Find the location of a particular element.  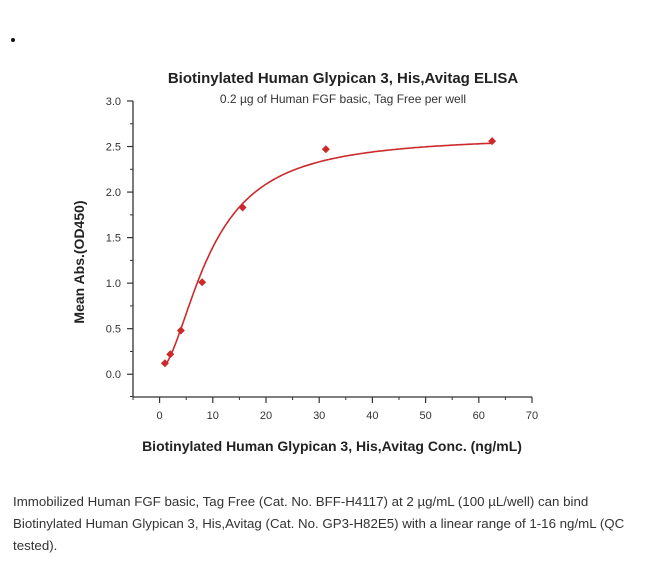

y-tick-label: 0.5 is located at coordinates (113, 330).